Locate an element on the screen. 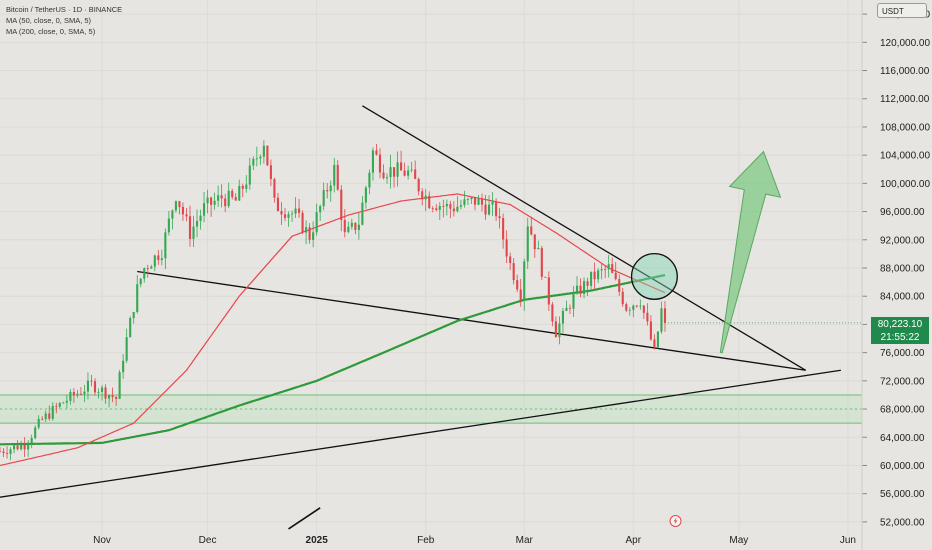 The width and height of the screenshot is (932, 550). short-trendline is located at coordinates (304, 518).